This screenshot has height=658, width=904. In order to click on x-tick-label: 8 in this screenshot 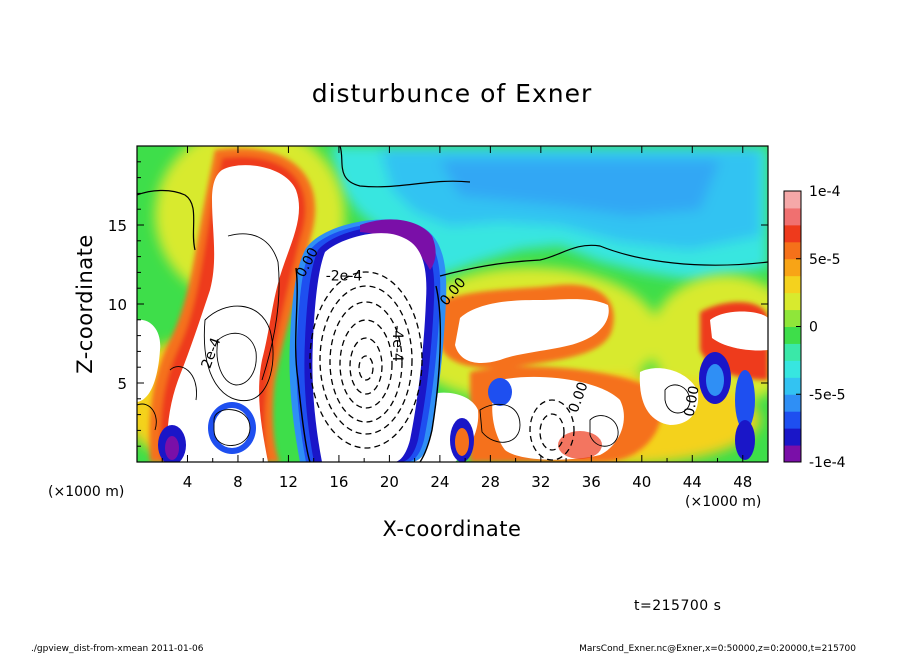, I will do `click(238, 482)`.